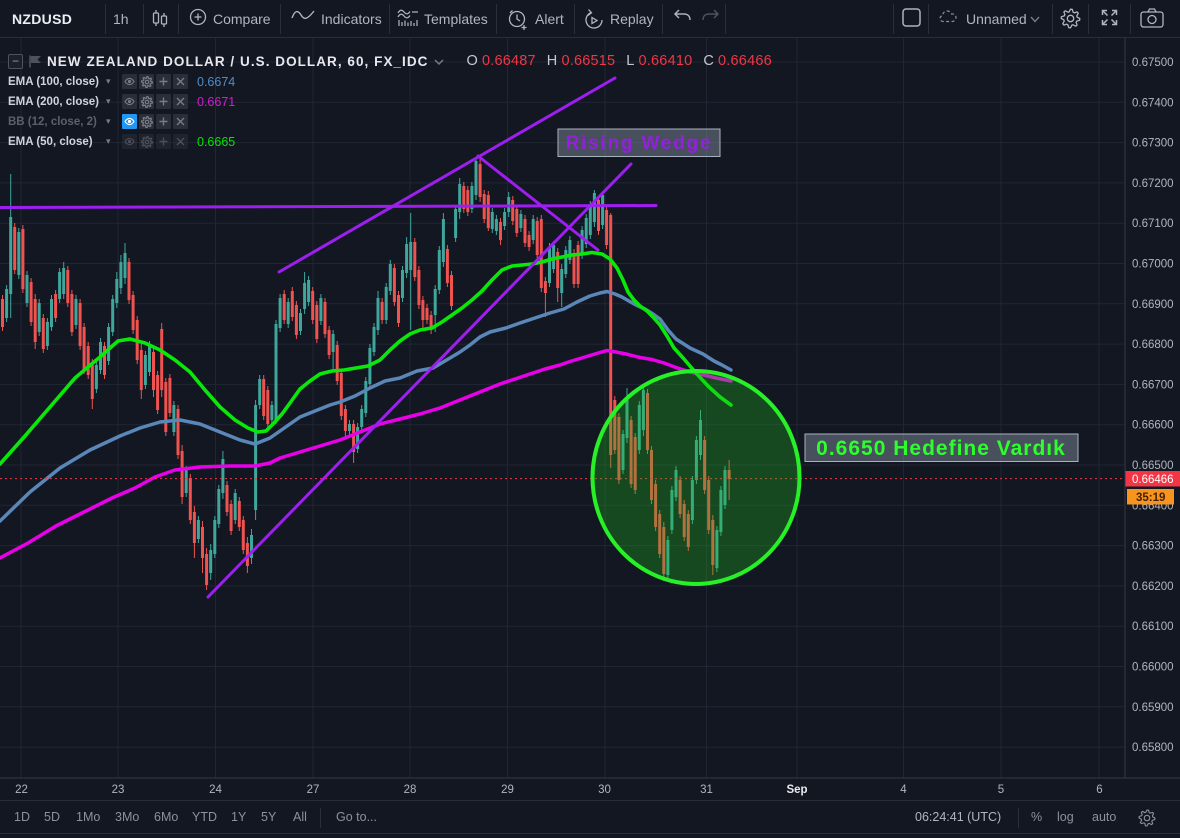 This screenshot has height=838, width=1180. Describe the element at coordinates (1153, 748) in the screenshot. I see `svg-text: 0.65800` at that location.